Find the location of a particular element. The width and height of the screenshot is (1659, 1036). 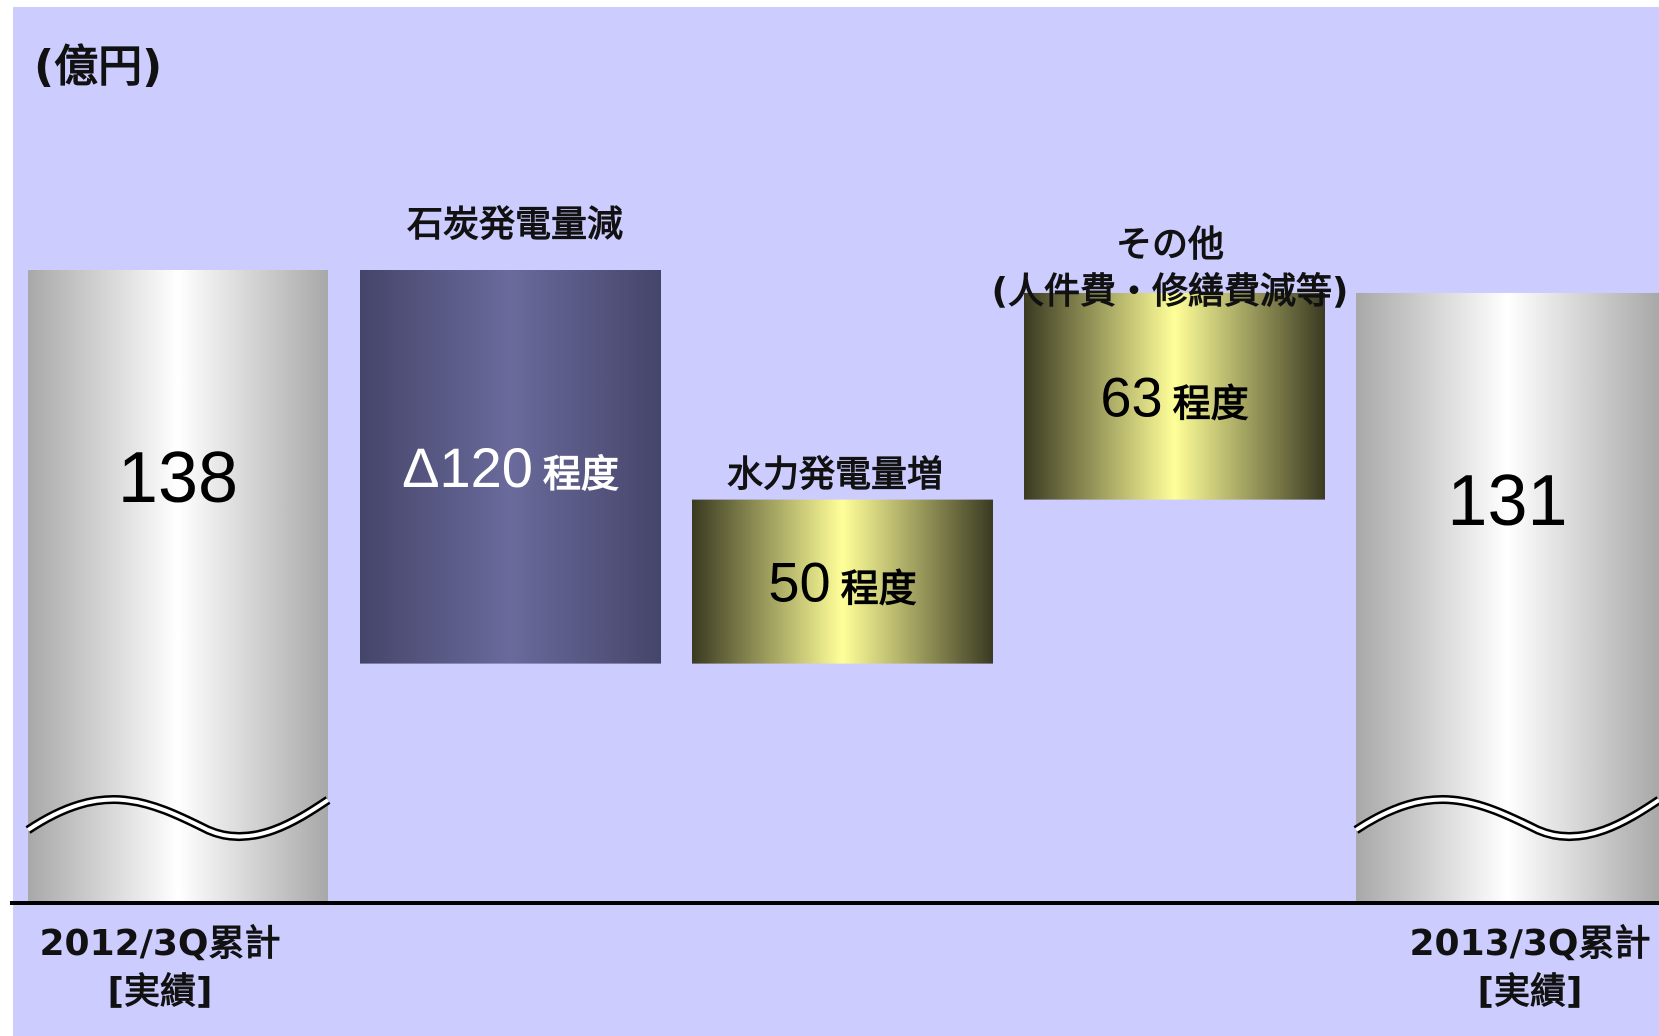

category-label-hydro: 水力発電量増 is located at coordinates (835, 471).